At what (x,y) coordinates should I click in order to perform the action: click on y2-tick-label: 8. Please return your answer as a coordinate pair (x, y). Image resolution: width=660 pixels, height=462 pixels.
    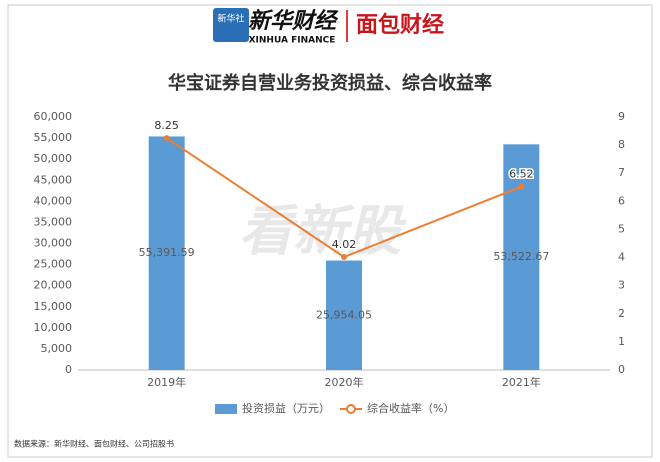
    Looking at the image, I should click on (621, 144).